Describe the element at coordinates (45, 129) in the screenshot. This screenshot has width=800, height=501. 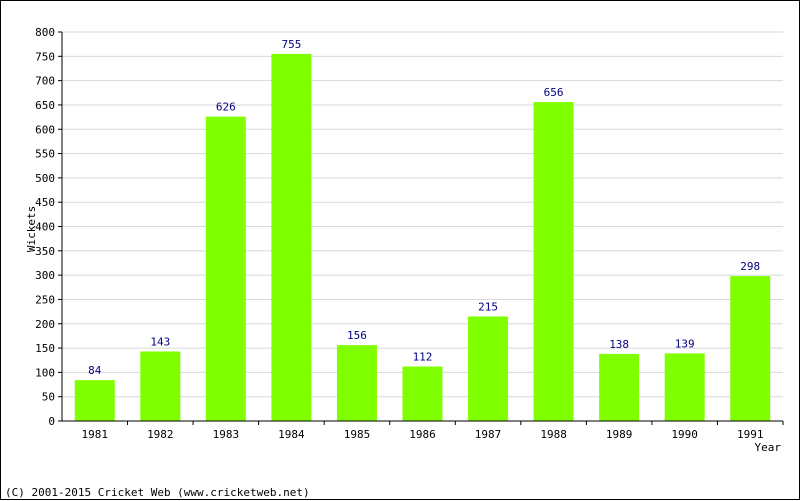
I see `y-tick-label: 600` at that location.